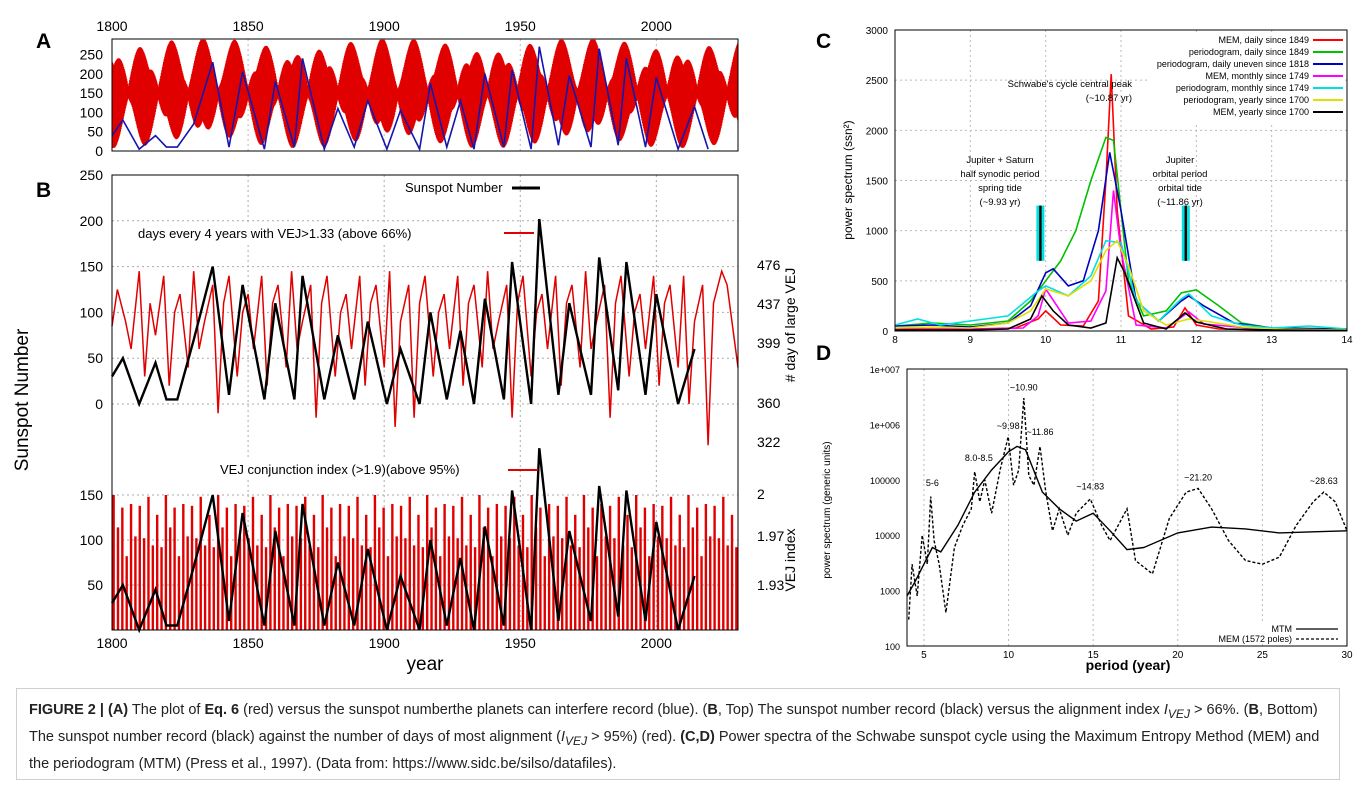 The width and height of the screenshot is (1356, 789). I want to click on c-annotation: half synodic period, so click(999, 174).